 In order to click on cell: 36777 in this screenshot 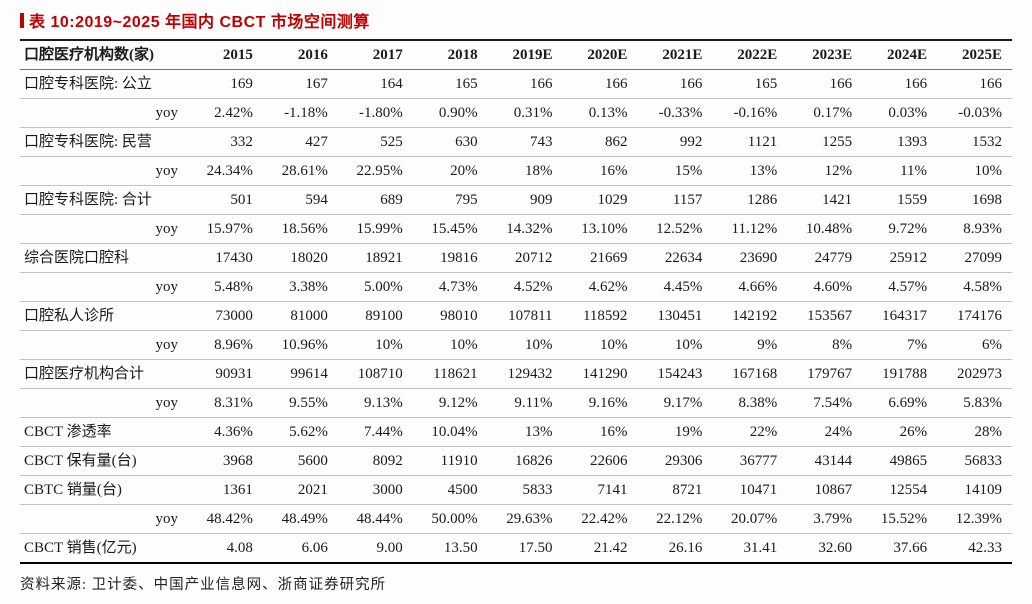, I will do `click(750, 461)`.